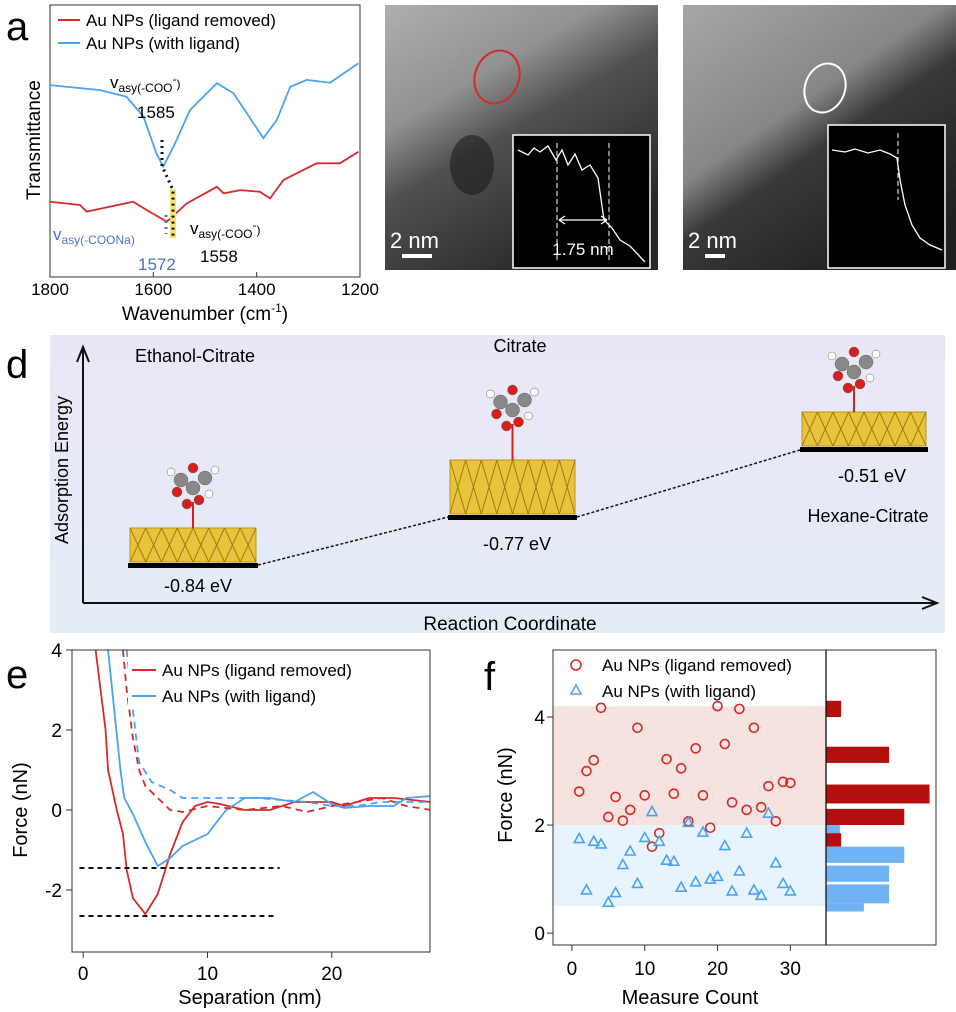 The width and height of the screenshot is (956, 1012). What do you see at coordinates (864, 449) in the screenshot?
I see `energy-level-bar` at bounding box center [864, 449].